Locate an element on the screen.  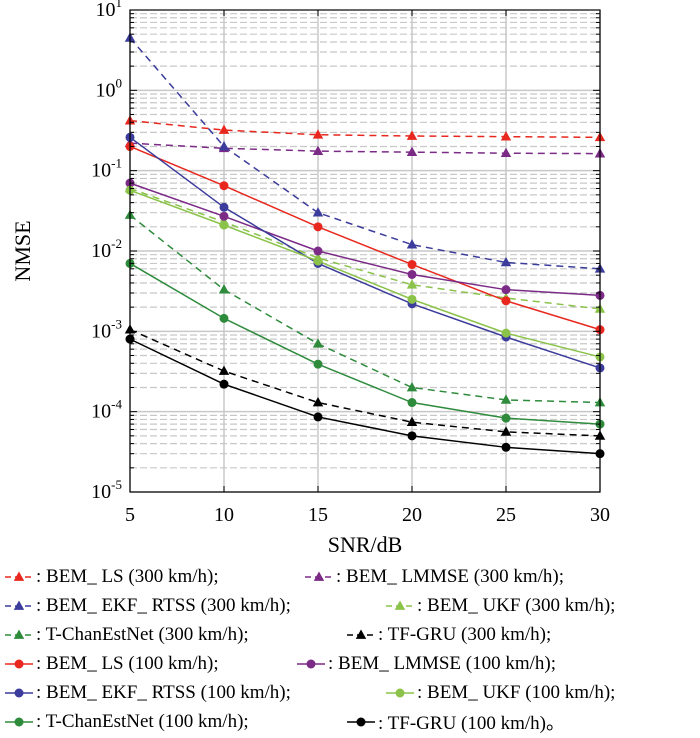
y-tick-label: 10⁻⁴ is located at coordinates (106, 410).